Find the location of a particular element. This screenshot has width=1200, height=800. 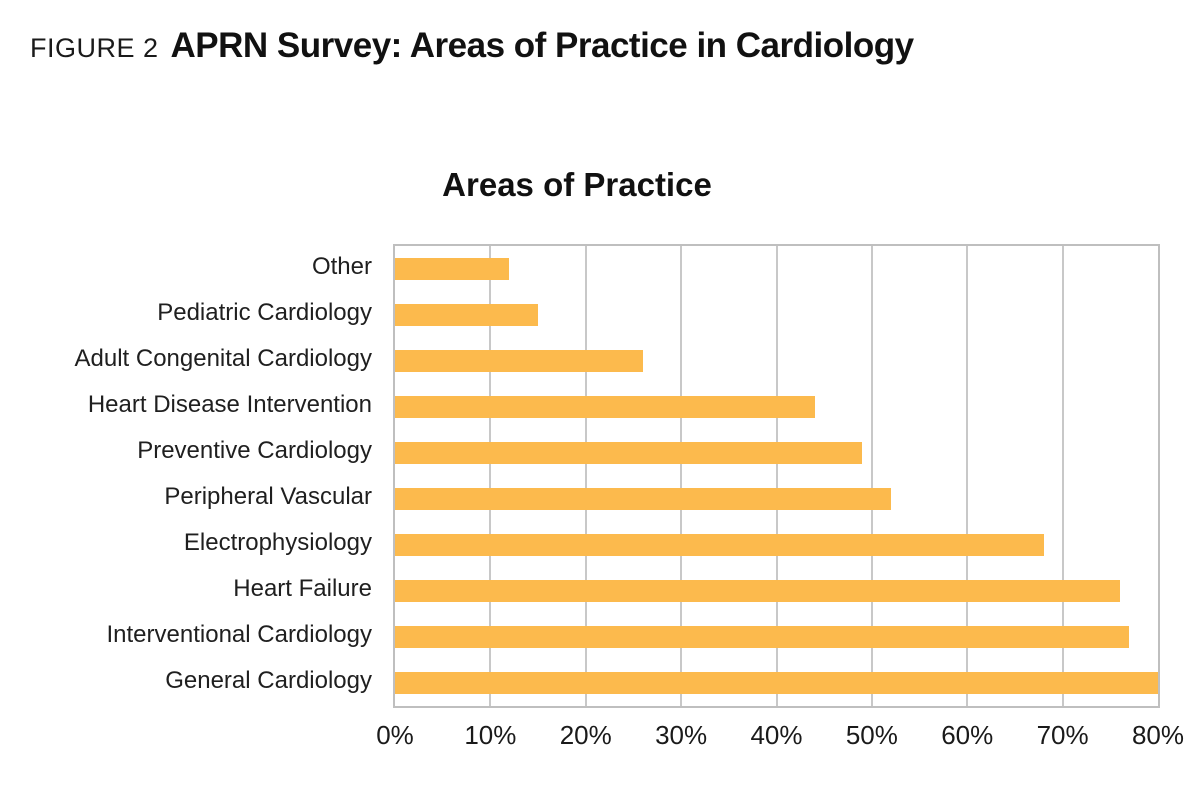

bar-electrophysiology is located at coordinates (719, 545).